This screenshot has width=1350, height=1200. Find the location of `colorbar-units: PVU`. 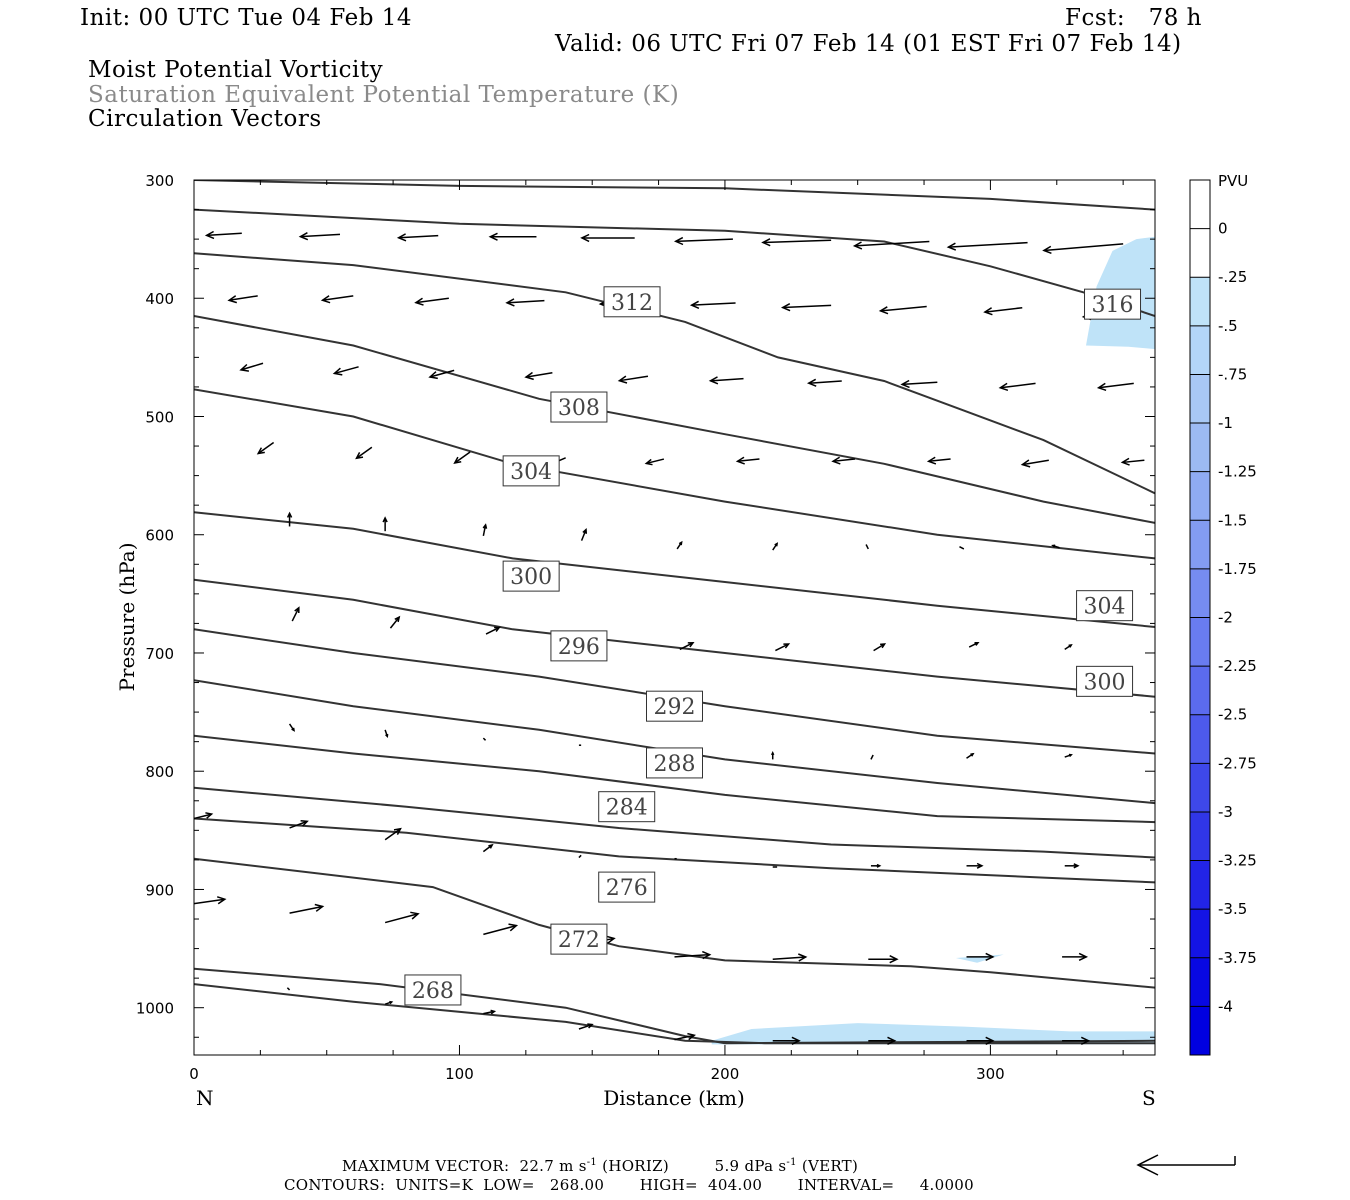

colorbar-units: PVU is located at coordinates (1233, 181).